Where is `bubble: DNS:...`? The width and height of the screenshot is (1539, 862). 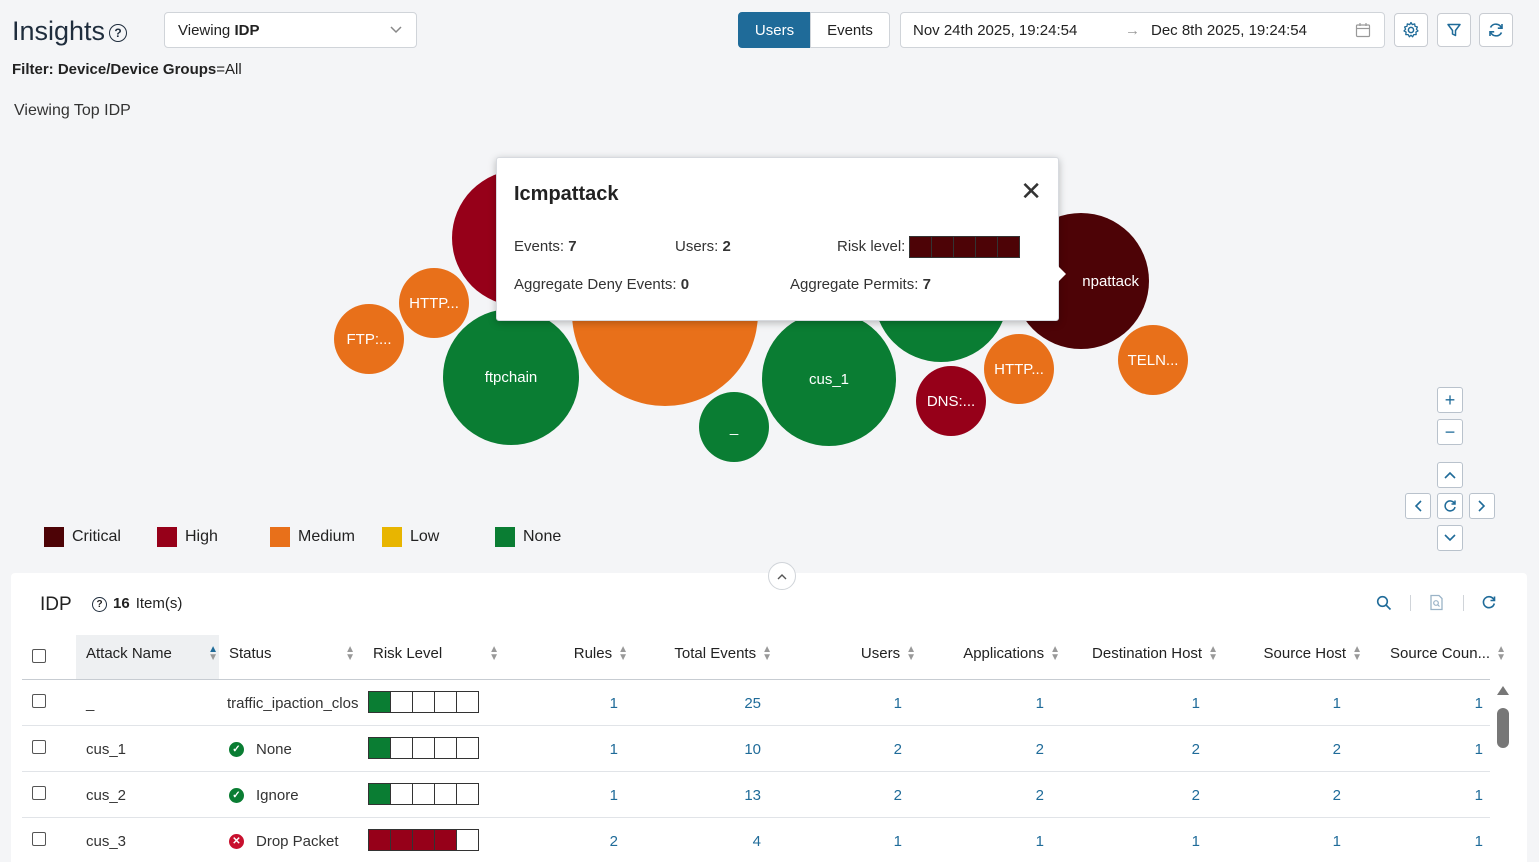
bubble: DNS:... is located at coordinates (951, 401).